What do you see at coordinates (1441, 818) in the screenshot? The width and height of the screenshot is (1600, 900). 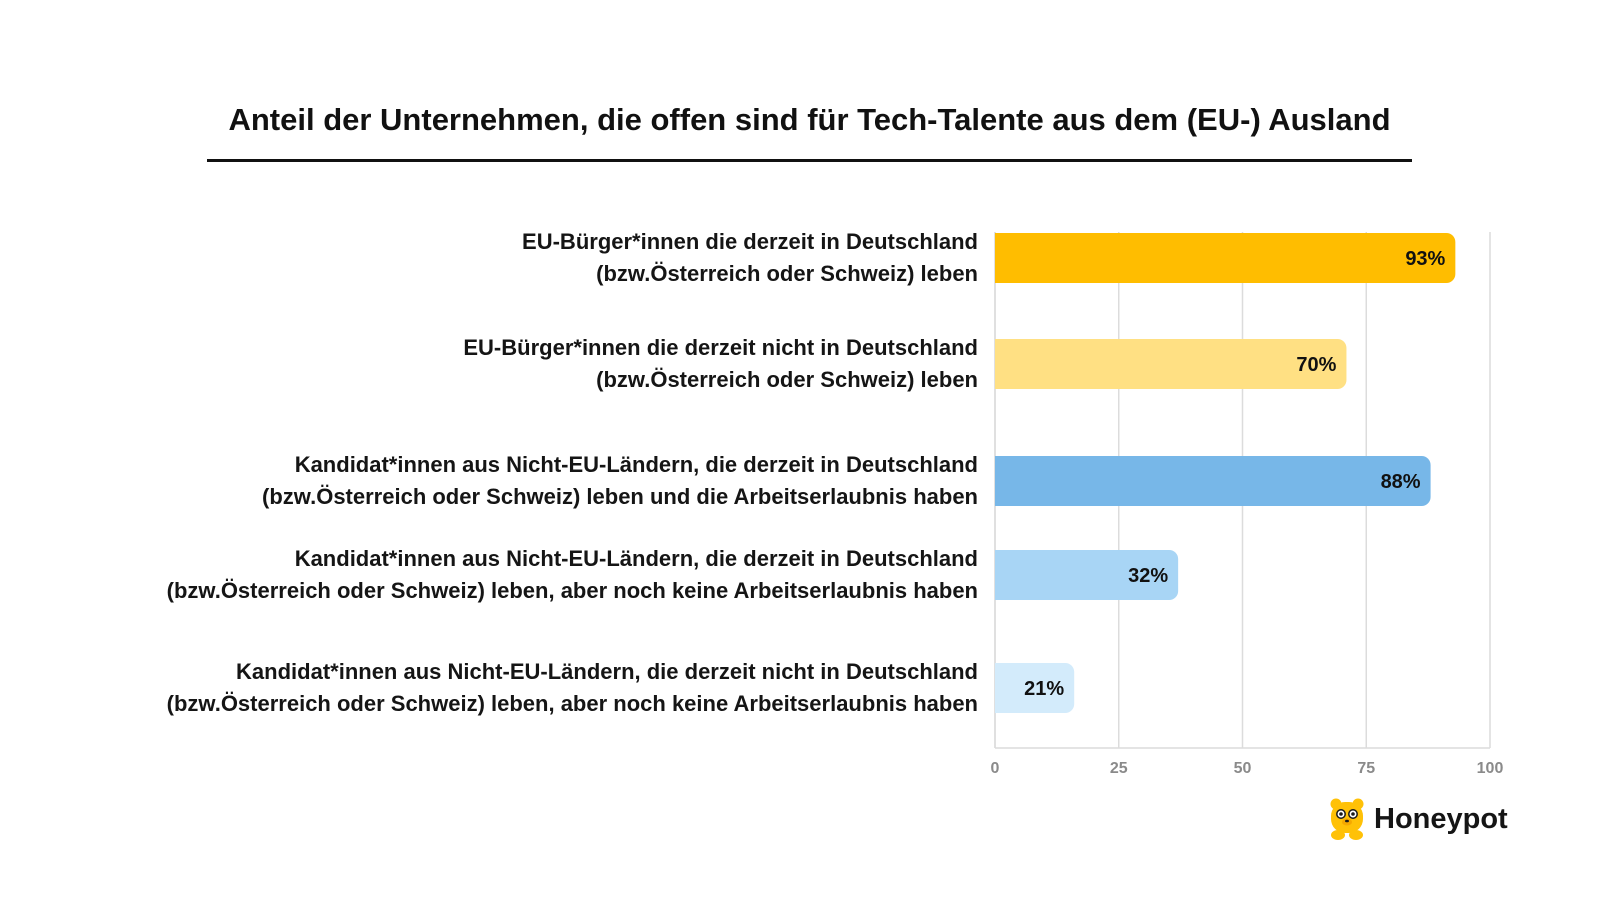 I see `brand-name: Honeypot` at bounding box center [1441, 818].